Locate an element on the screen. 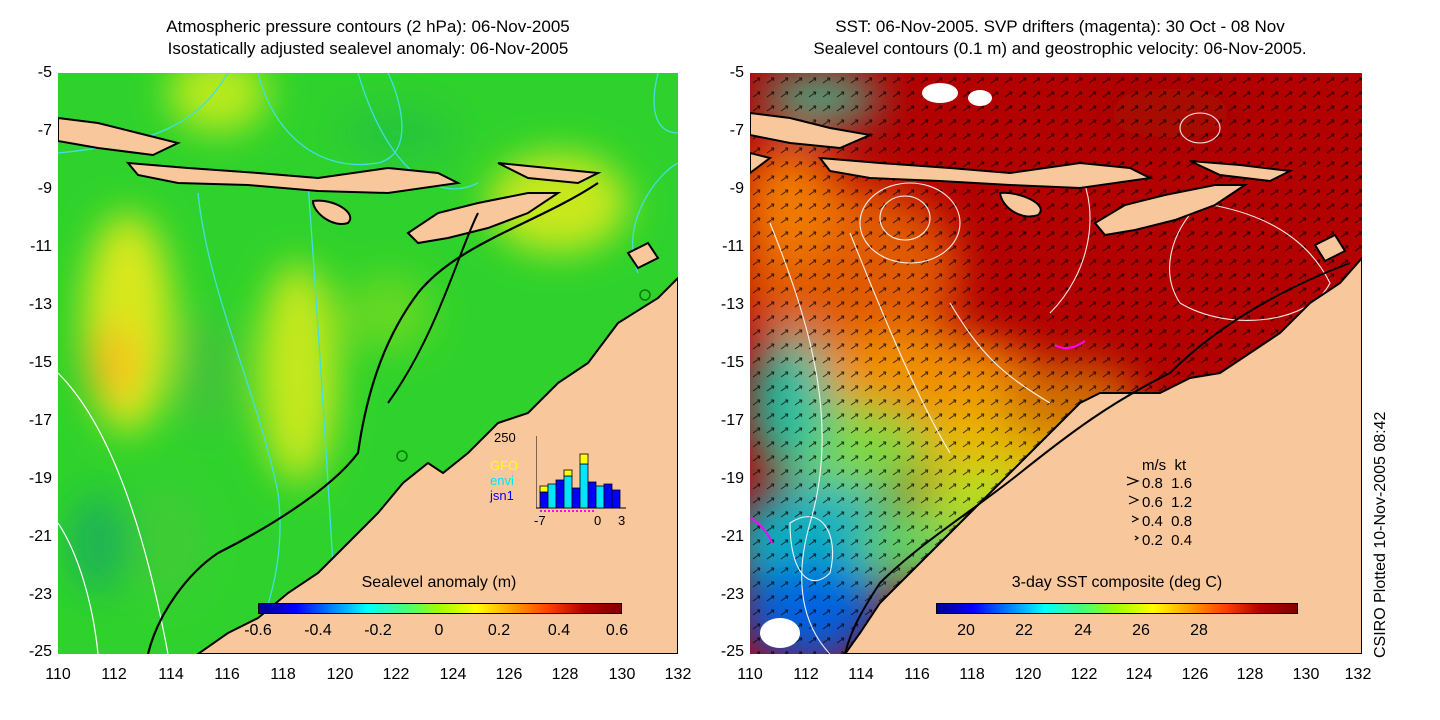 This screenshot has width=1440, height=720. left-xtick: 120 is located at coordinates (340, 674).